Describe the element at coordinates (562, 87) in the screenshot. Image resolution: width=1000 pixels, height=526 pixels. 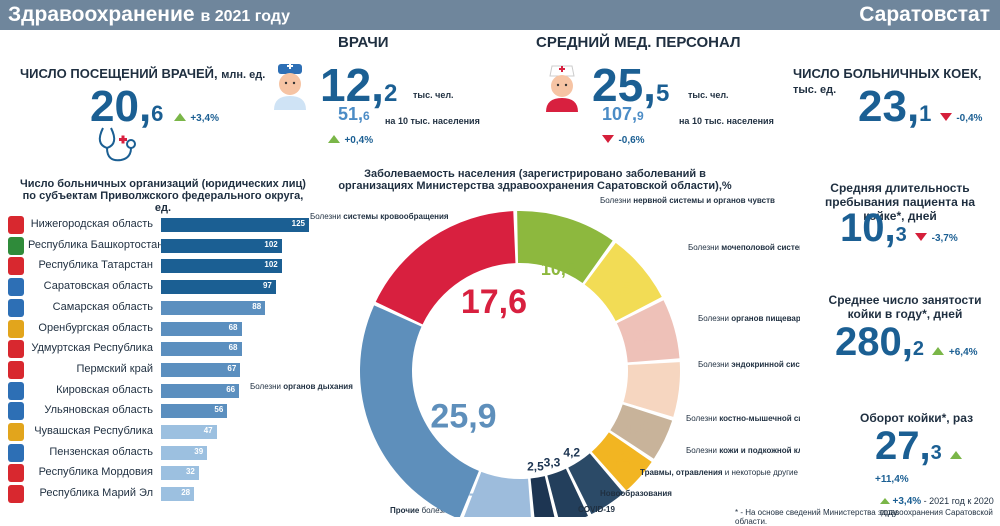
I see `nurse-icon` at that location.